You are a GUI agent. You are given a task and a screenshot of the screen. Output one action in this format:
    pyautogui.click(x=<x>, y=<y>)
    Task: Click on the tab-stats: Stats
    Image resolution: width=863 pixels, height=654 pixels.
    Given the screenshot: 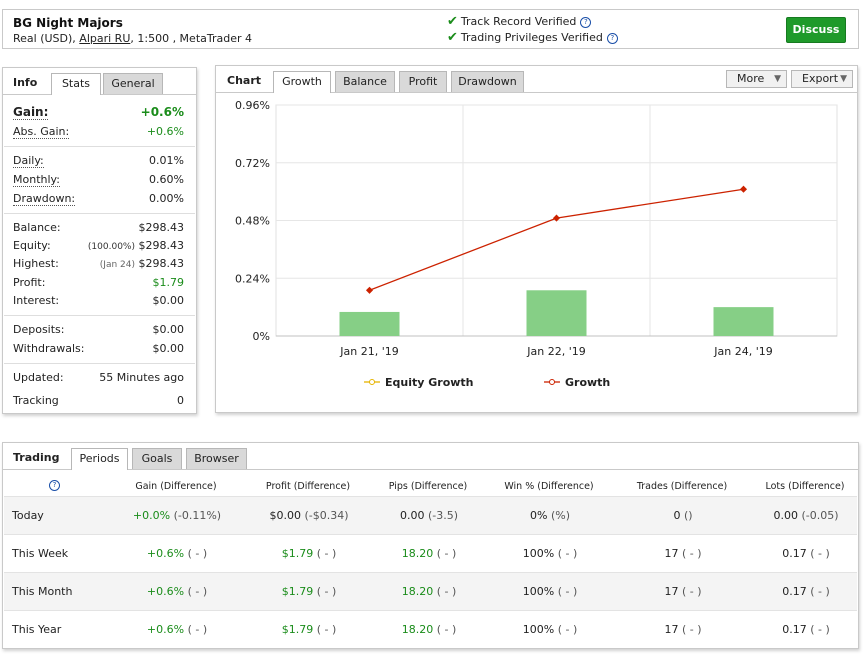 What is the action you would take?
    pyautogui.click(x=76, y=84)
    